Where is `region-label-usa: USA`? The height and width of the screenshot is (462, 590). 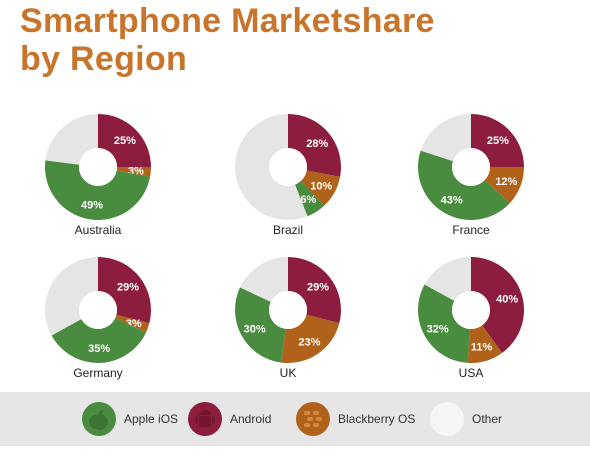
region-label-usa: USA is located at coordinates (471, 373).